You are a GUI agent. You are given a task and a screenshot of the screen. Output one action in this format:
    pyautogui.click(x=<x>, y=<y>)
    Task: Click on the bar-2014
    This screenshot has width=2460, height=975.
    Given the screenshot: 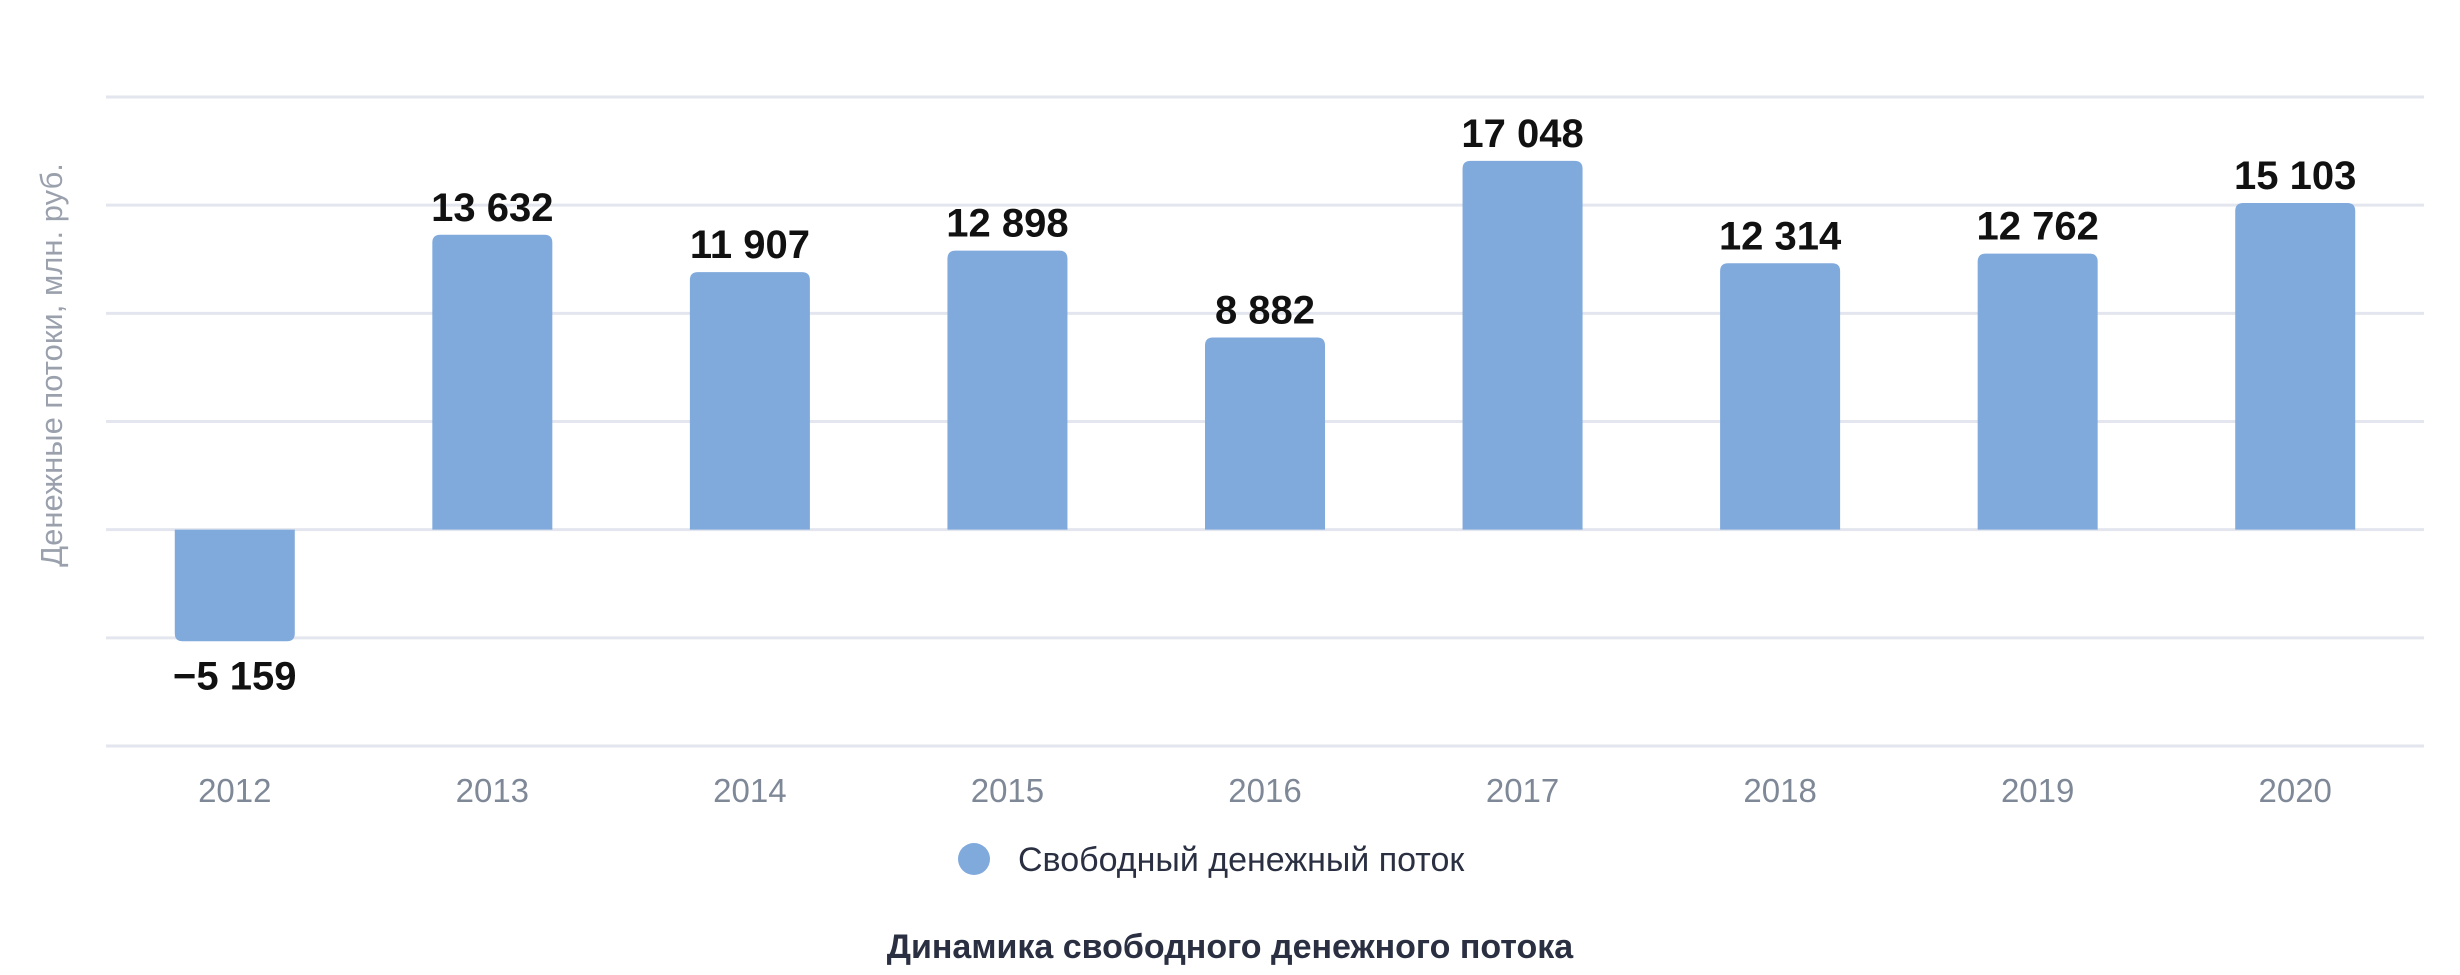 What is the action you would take?
    pyautogui.click(x=749, y=401)
    